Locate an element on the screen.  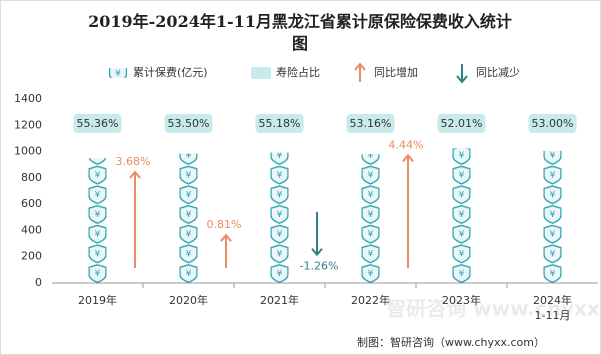
share-label: 52.01% is located at coordinates (462, 123).